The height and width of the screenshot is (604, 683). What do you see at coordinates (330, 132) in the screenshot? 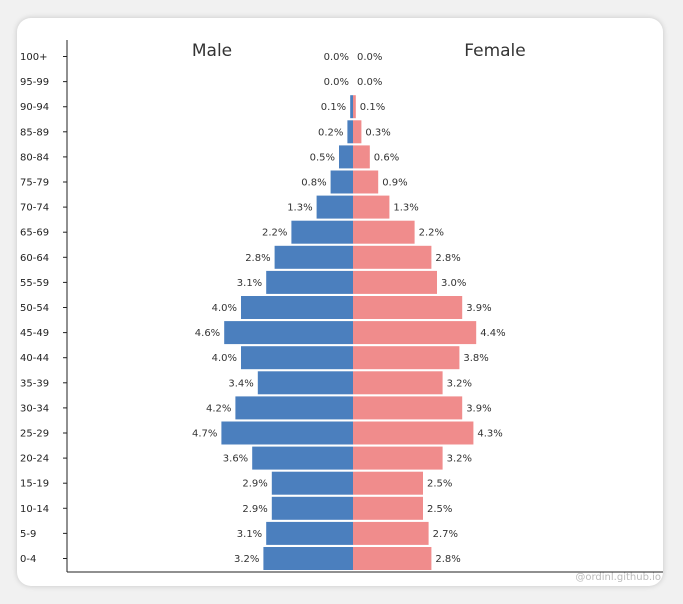
I see `male-data-label: 0.2%` at bounding box center [330, 132].